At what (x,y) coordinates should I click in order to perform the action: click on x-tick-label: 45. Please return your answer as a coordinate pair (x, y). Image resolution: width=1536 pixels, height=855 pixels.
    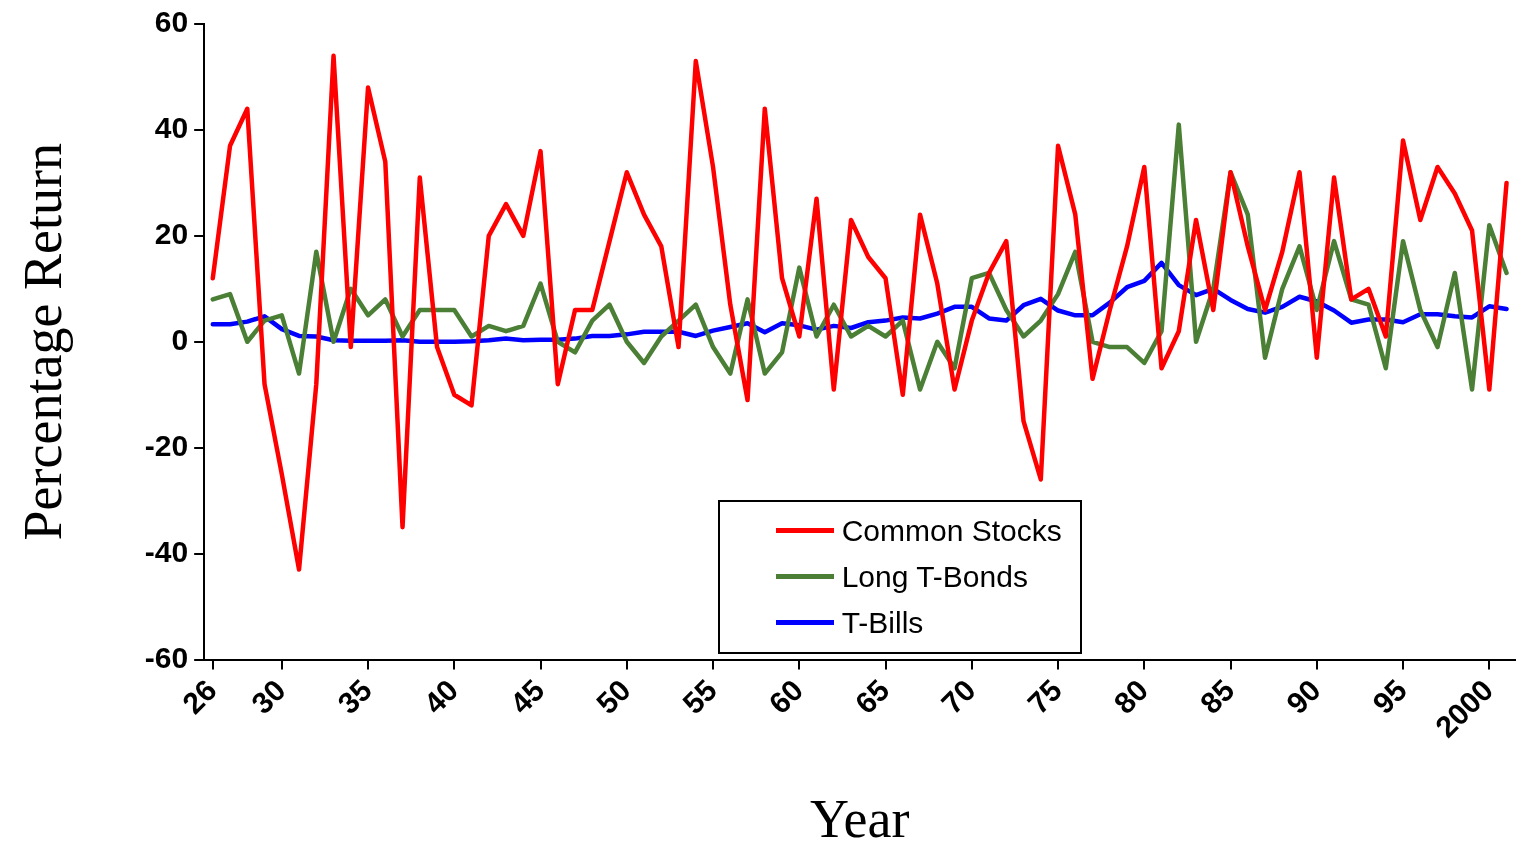
    Looking at the image, I should click on (527, 696).